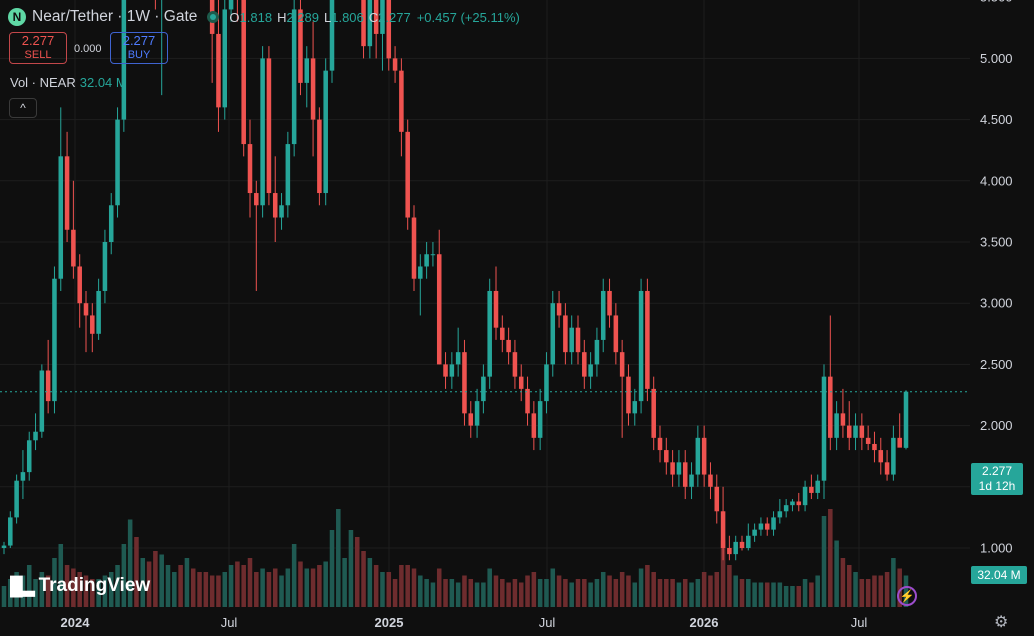 The width and height of the screenshot is (1034, 636). I want to click on price-tick-label: 2.000, so click(996, 425).